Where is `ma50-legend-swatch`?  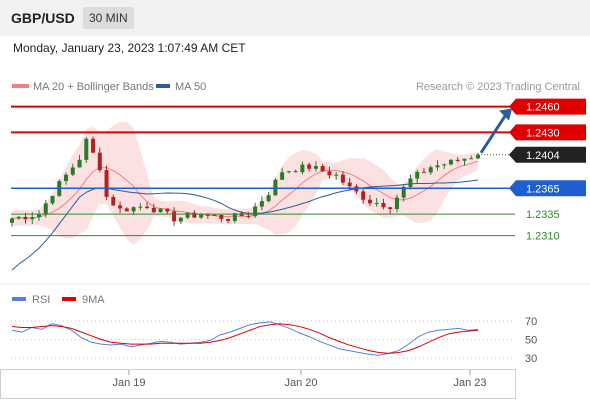 ma50-legend-swatch is located at coordinates (163, 86).